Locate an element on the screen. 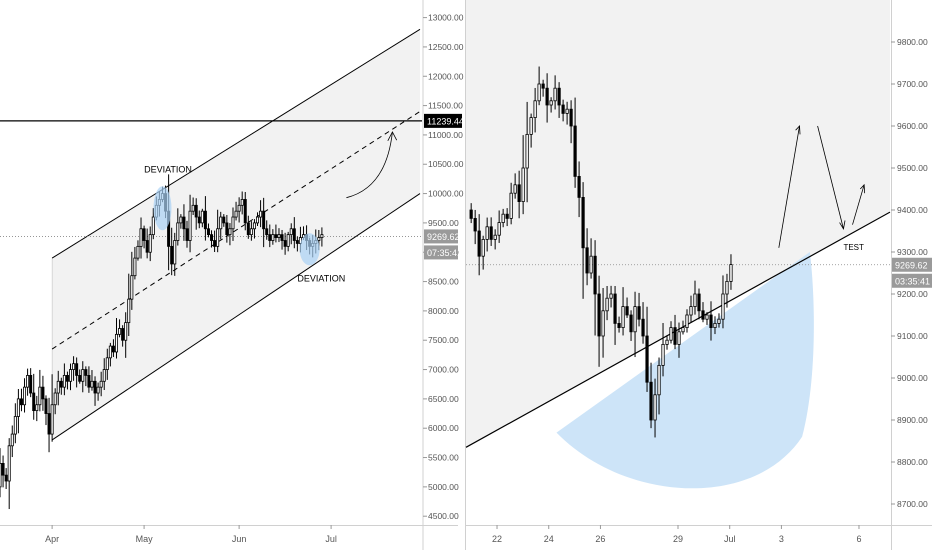 This screenshot has height=550, width=932. right-y-tick-label: 8700.00 is located at coordinates (912, 504).